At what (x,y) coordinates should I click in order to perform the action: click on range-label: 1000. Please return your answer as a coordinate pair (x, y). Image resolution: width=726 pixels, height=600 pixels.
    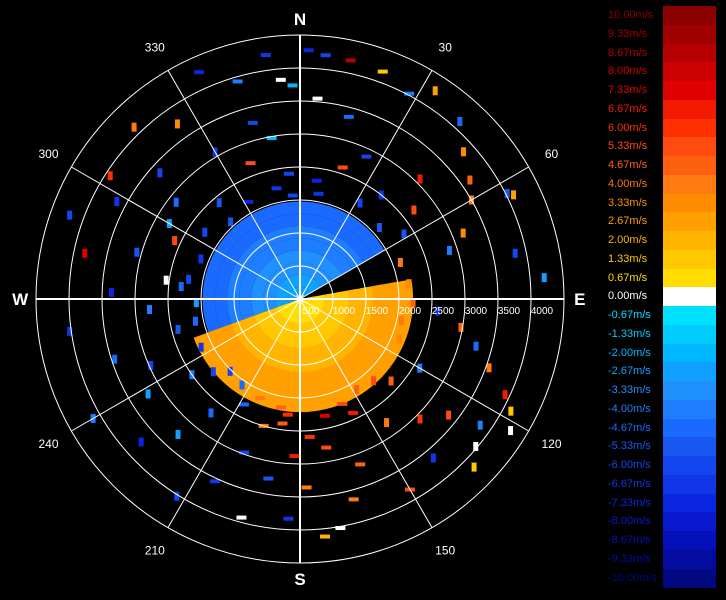
    Looking at the image, I should click on (344, 311).